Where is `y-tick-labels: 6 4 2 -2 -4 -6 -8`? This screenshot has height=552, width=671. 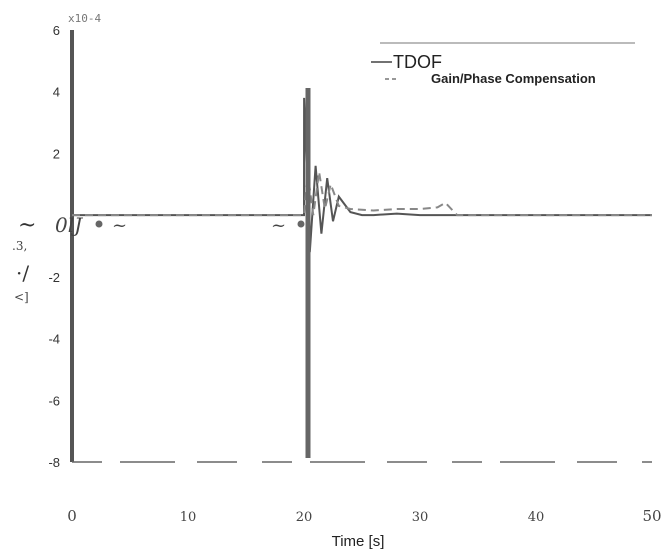
y-tick-labels: 6 4 2 -2 -4 -6 -8 is located at coordinates (54, 246).